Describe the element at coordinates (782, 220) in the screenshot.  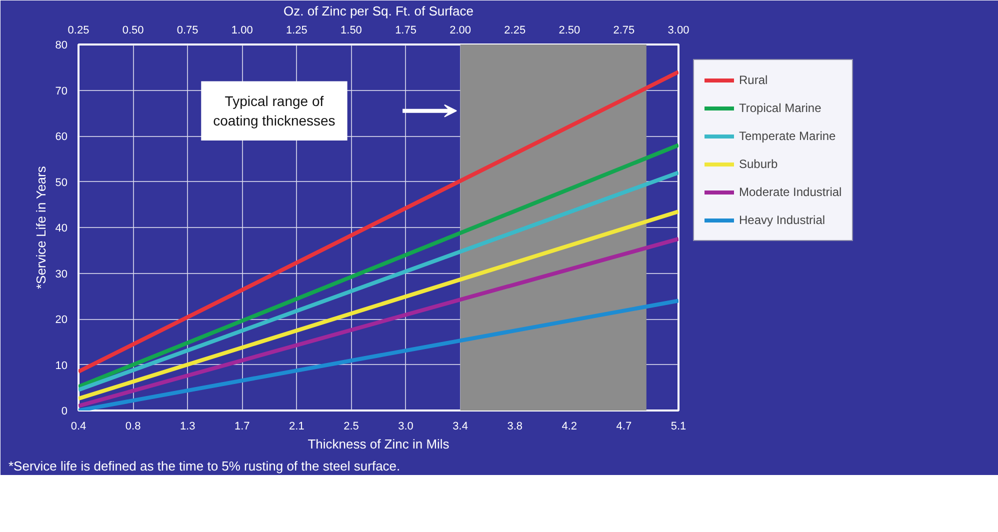
I see `legend-label: Heavy Industrial` at that location.